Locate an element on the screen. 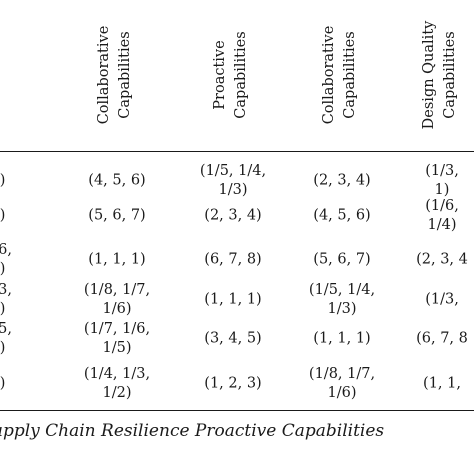 This screenshot has height=474, width=474. table-cell: (1/3, is located at coordinates (442, 300).